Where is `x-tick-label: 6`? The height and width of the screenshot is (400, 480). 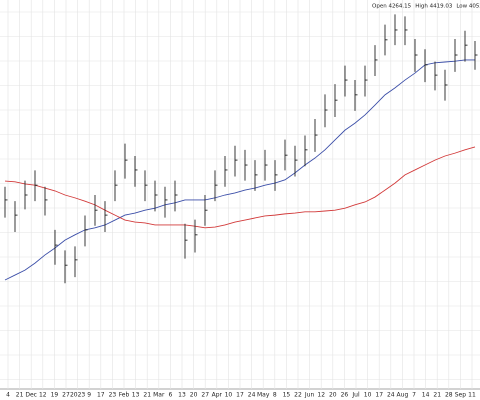
x-tick-label: 6 is located at coordinates (170, 395).